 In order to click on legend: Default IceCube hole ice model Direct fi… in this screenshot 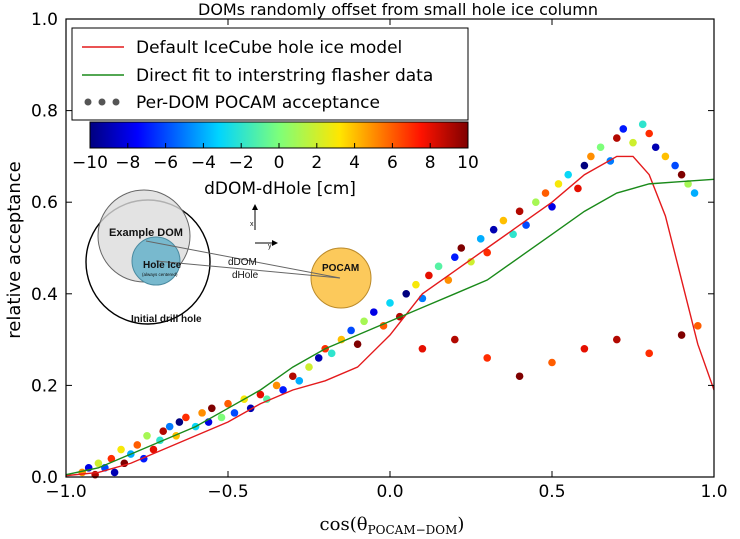, I will do `click(270, 74)`.